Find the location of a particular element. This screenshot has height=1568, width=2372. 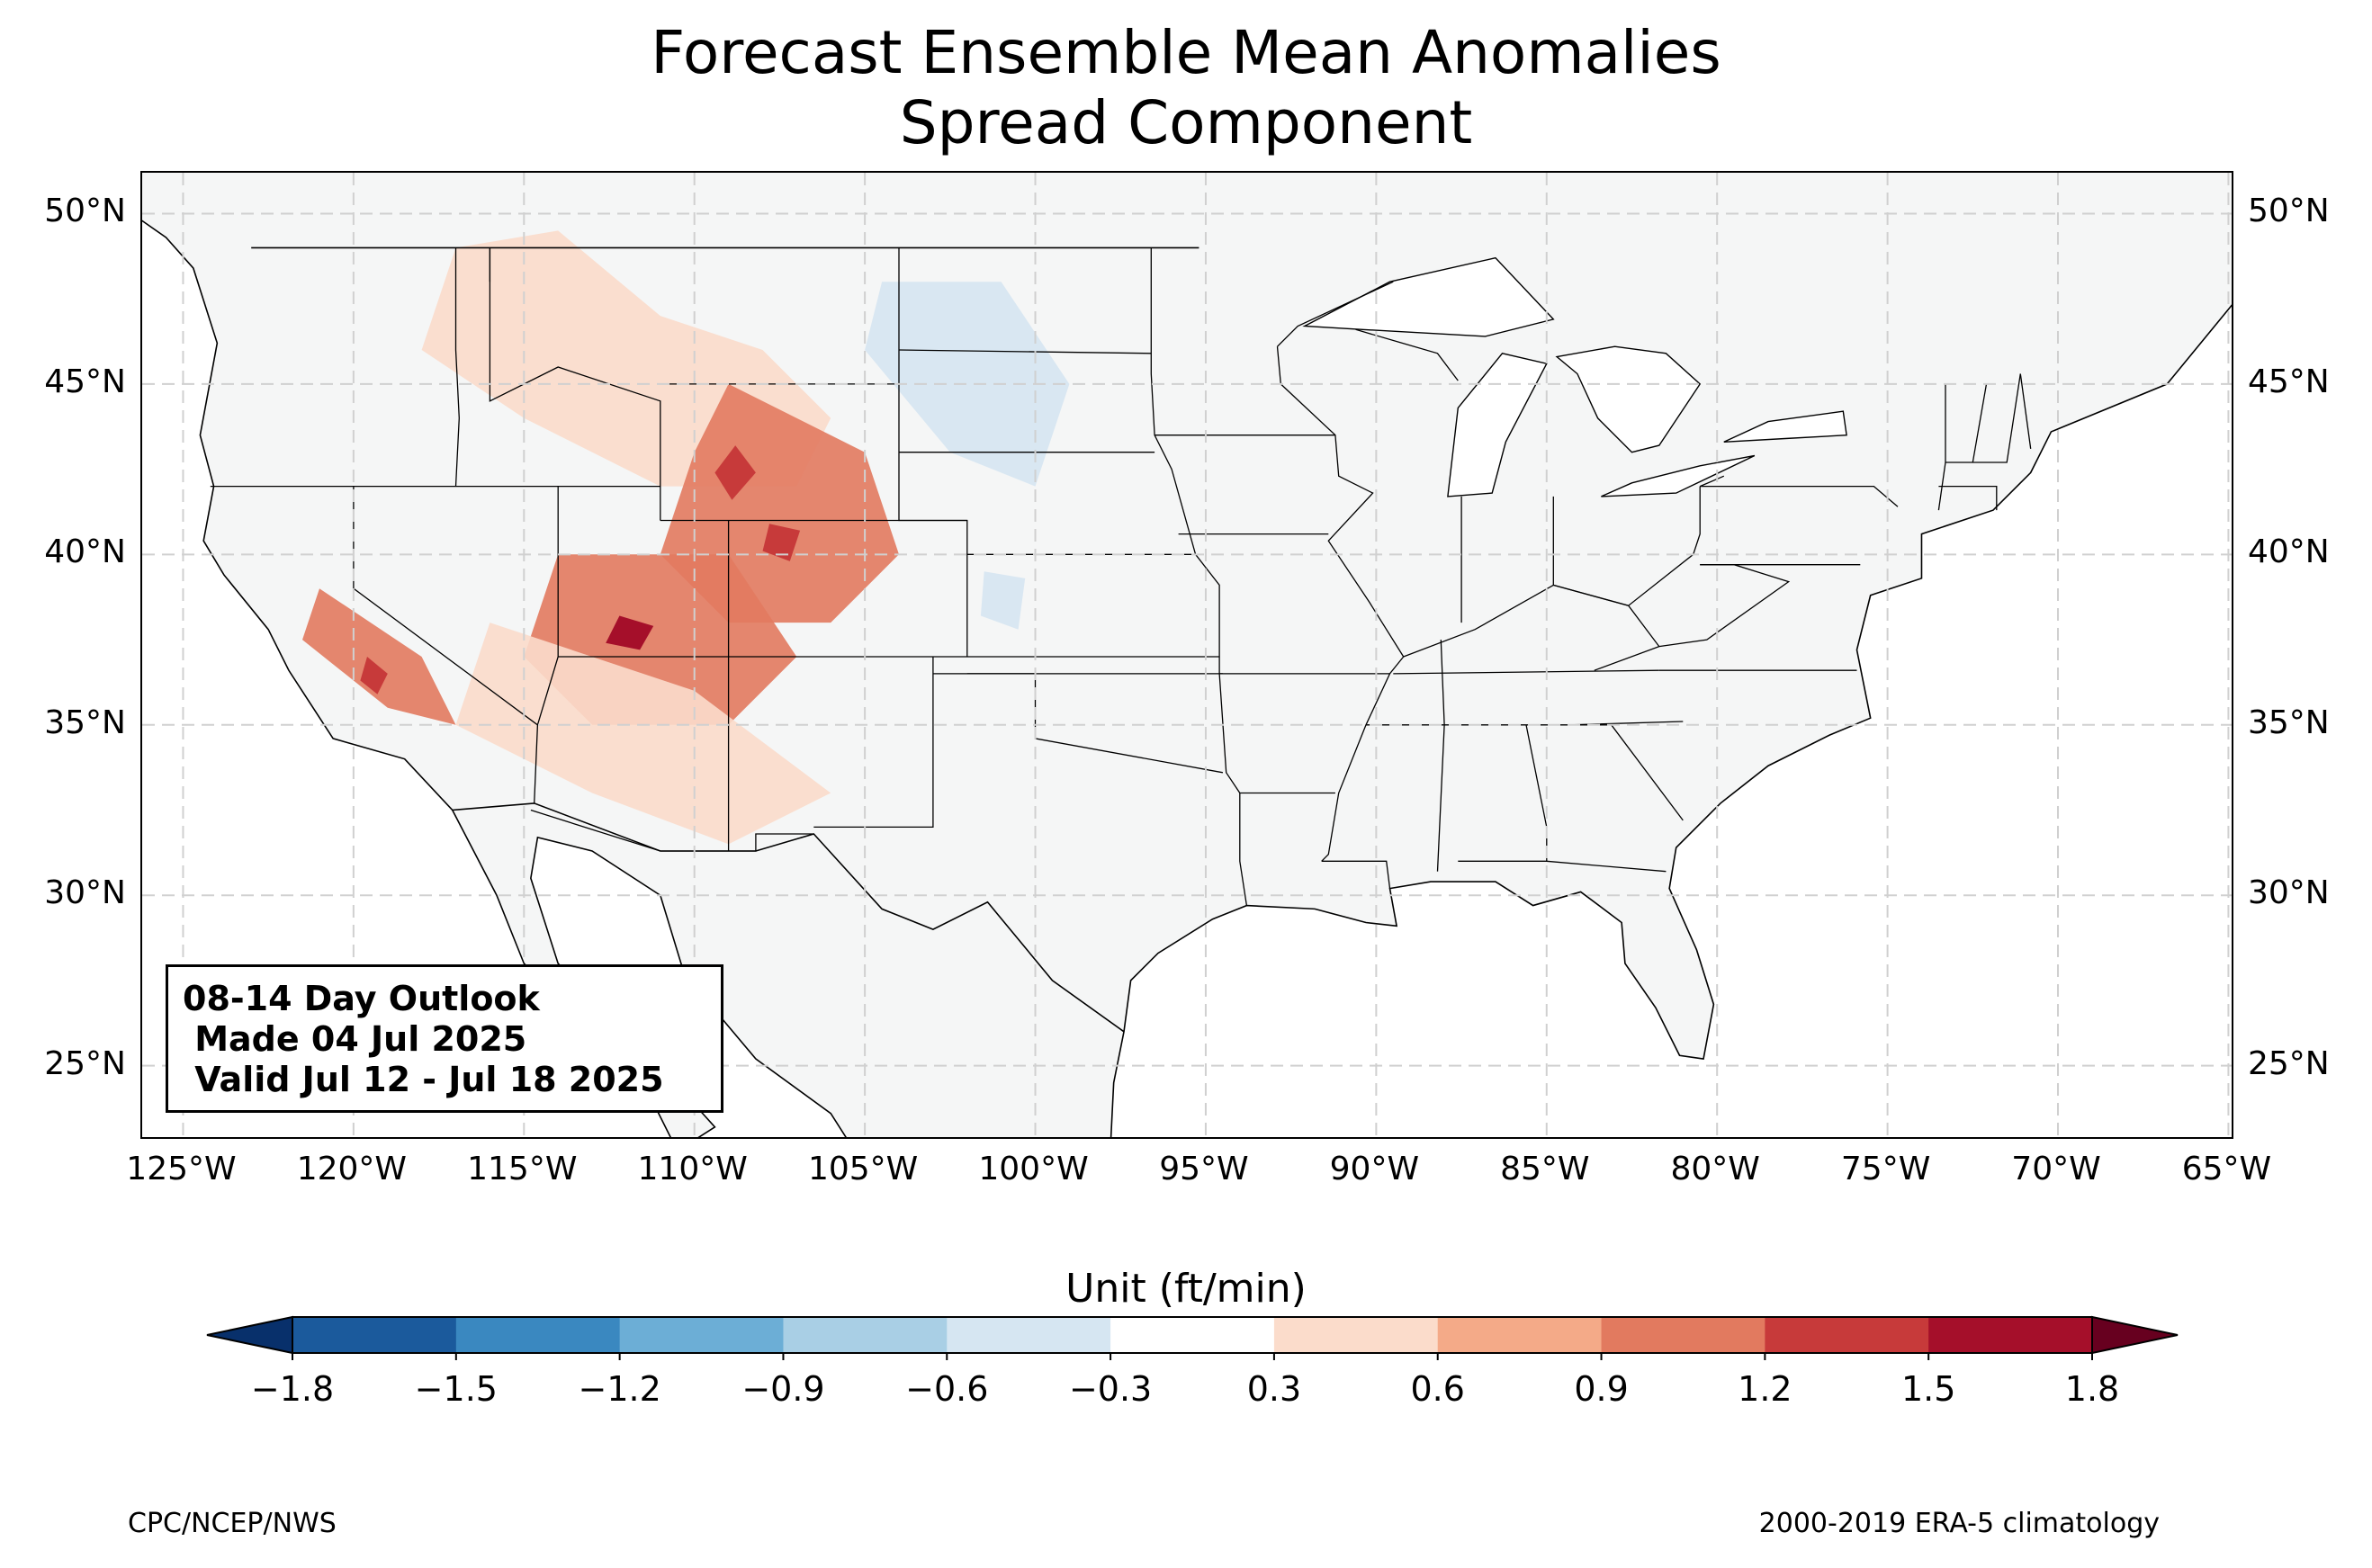

lat-label-right: 45°N is located at coordinates (2289, 381).